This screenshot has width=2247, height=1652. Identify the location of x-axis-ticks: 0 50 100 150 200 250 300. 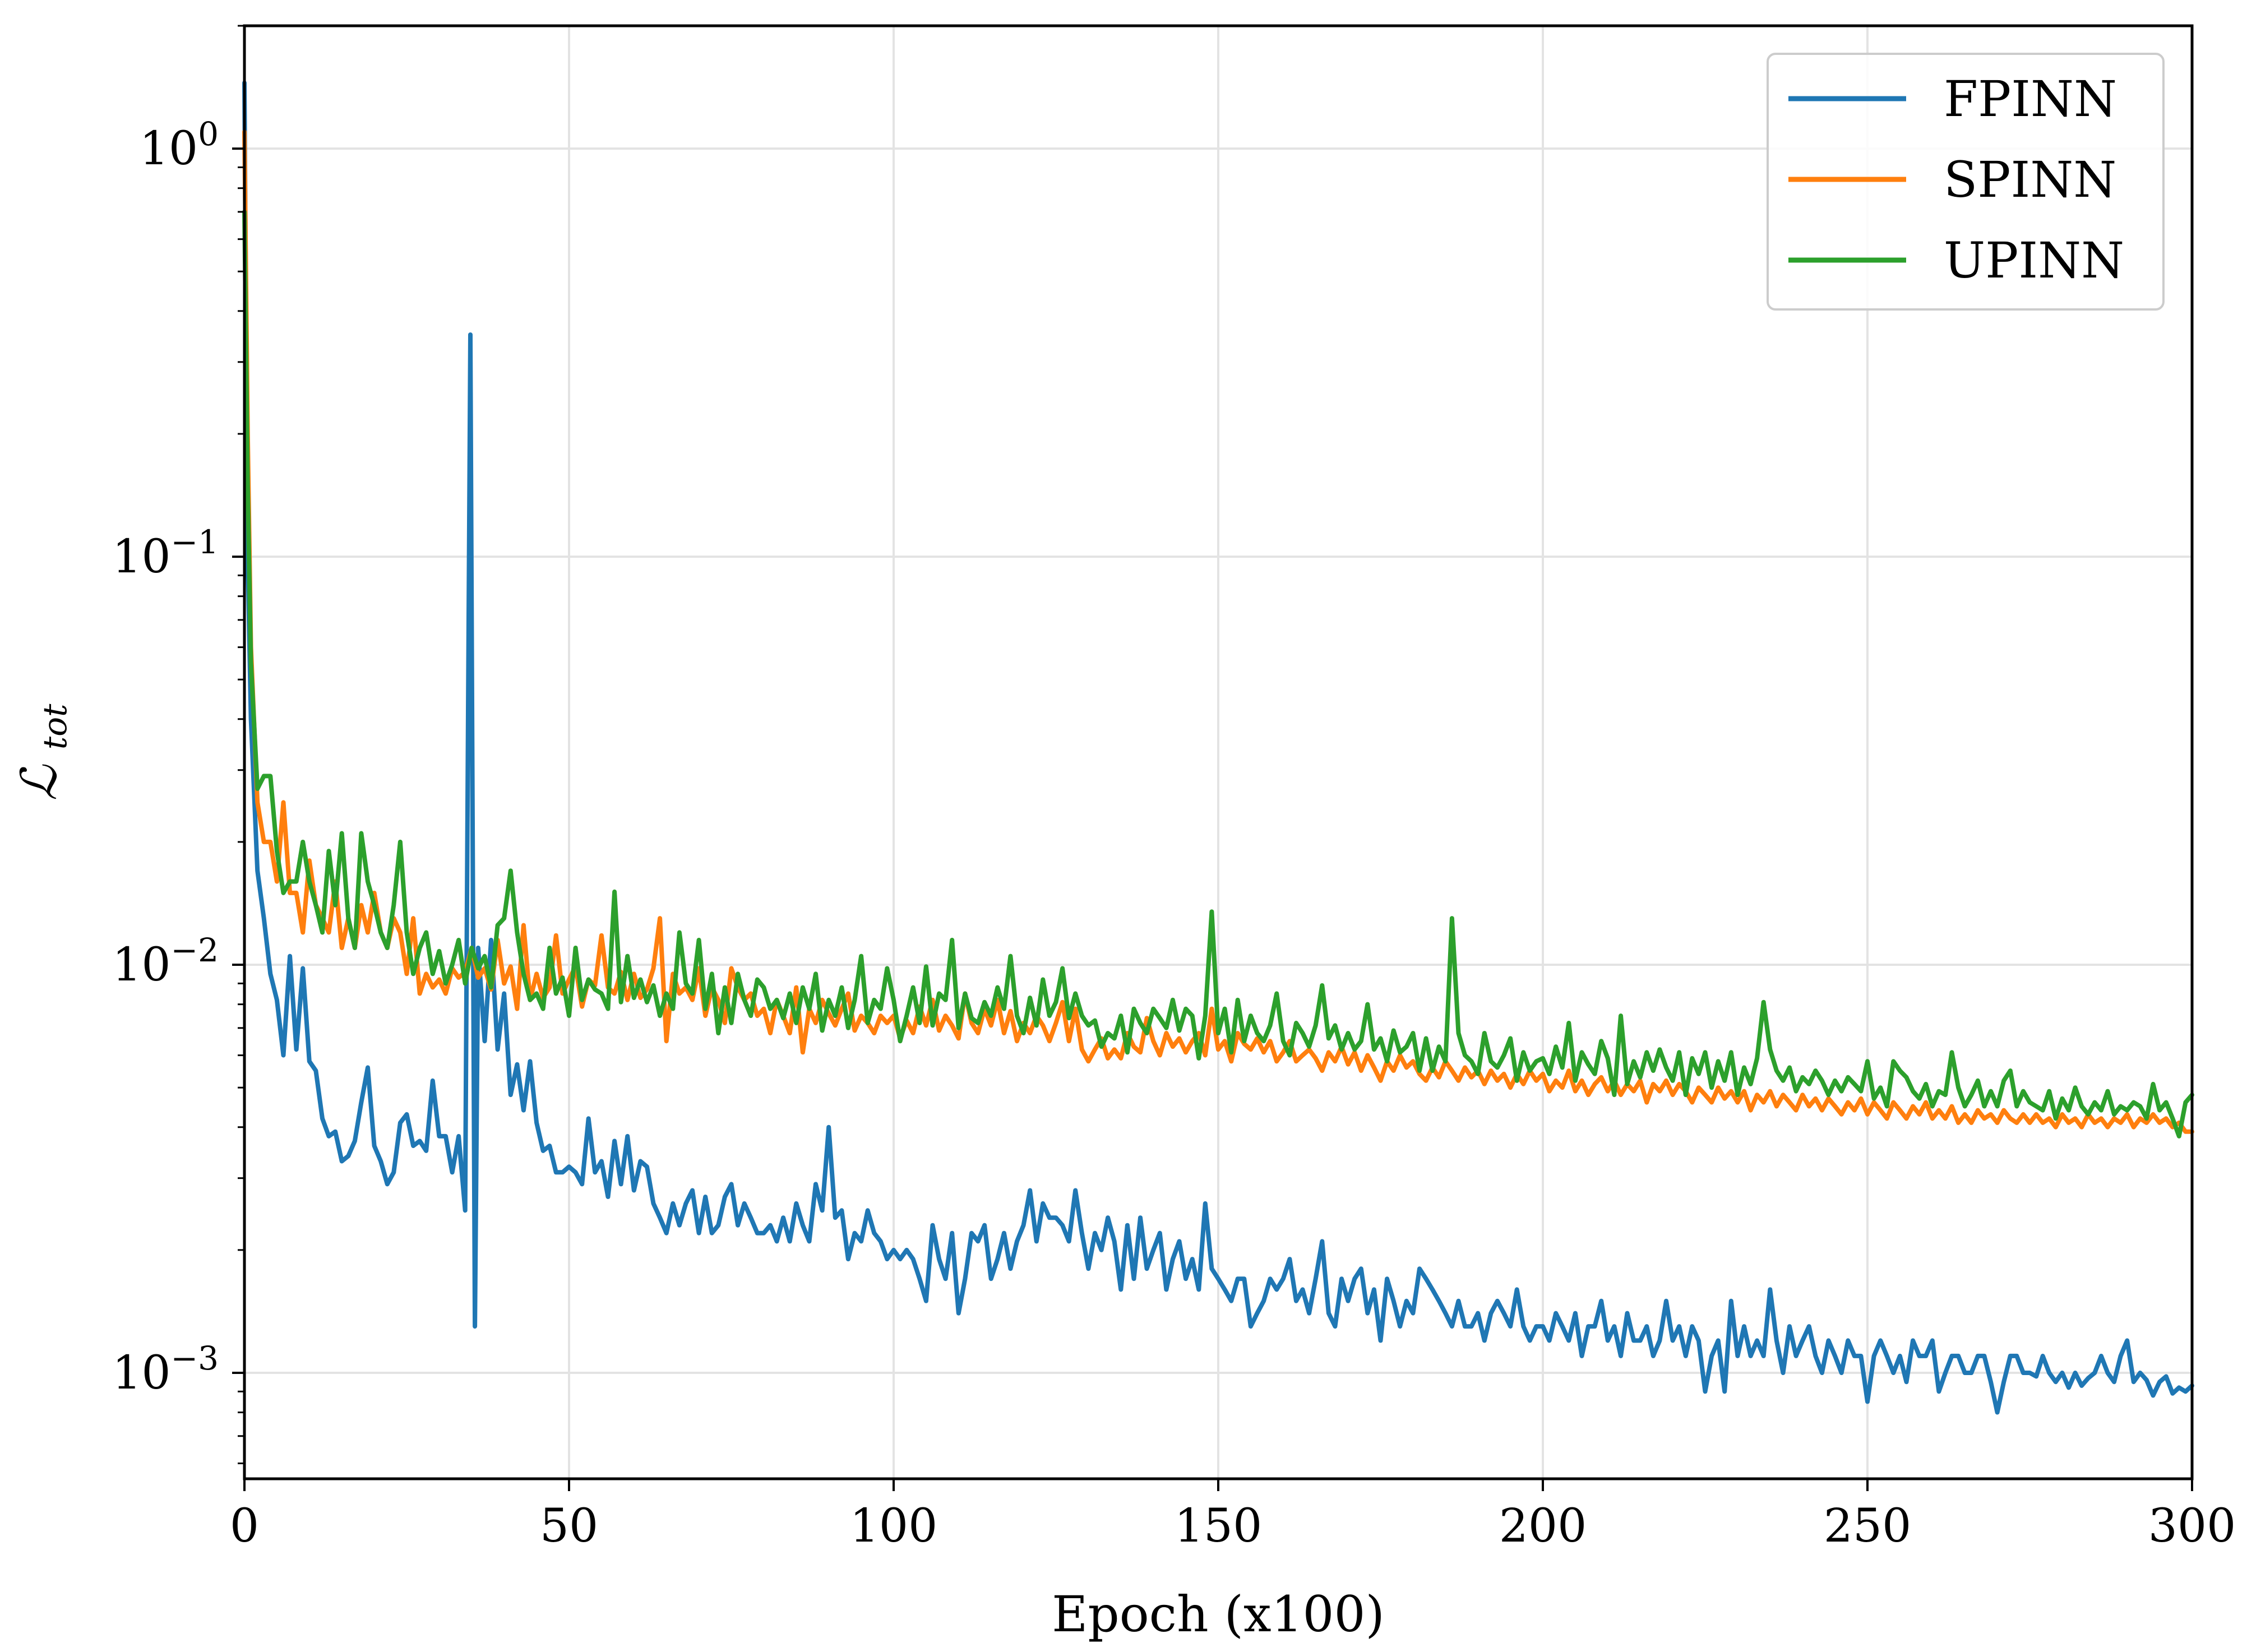
(1233, 1516).